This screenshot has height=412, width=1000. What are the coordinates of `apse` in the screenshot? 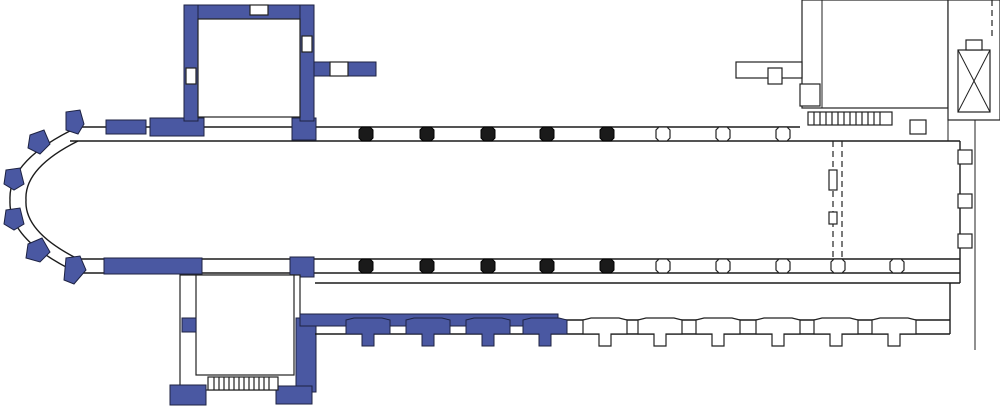 It's located at (45, 197).